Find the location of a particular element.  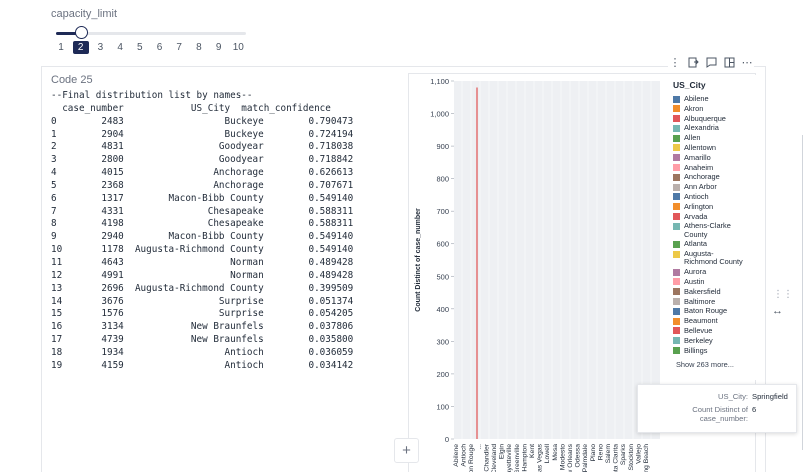

slider-tick: 3 is located at coordinates (100, 47).